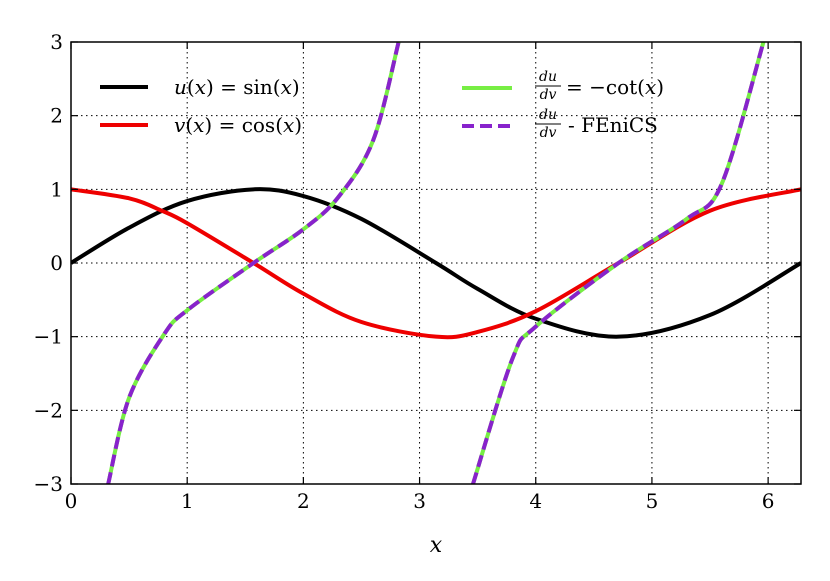 This screenshot has height=581, width=830. Describe the element at coordinates (535, 501) in the screenshot. I see `x-tick-label: 4` at that location.